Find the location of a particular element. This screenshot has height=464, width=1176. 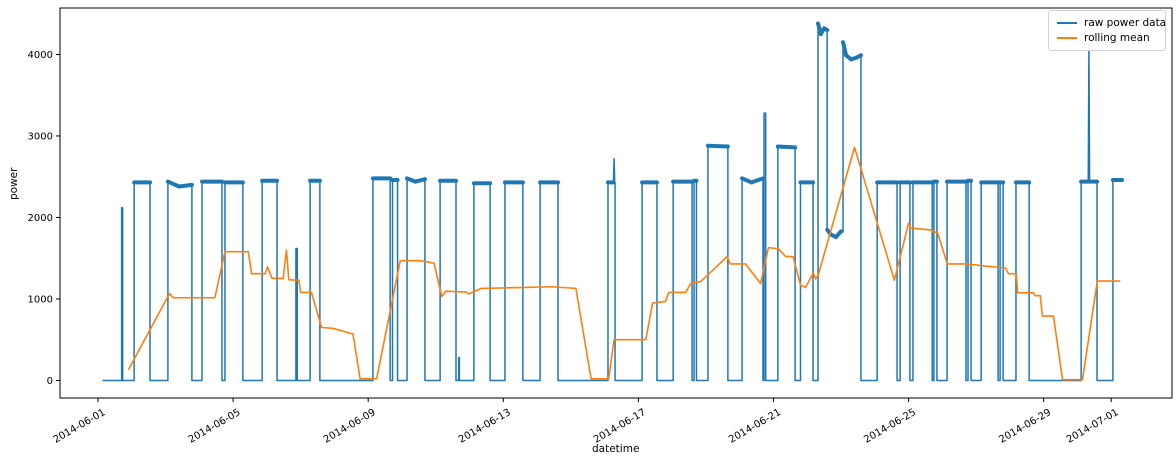

raw-power-line-swatch is located at coordinates (1067, 22).